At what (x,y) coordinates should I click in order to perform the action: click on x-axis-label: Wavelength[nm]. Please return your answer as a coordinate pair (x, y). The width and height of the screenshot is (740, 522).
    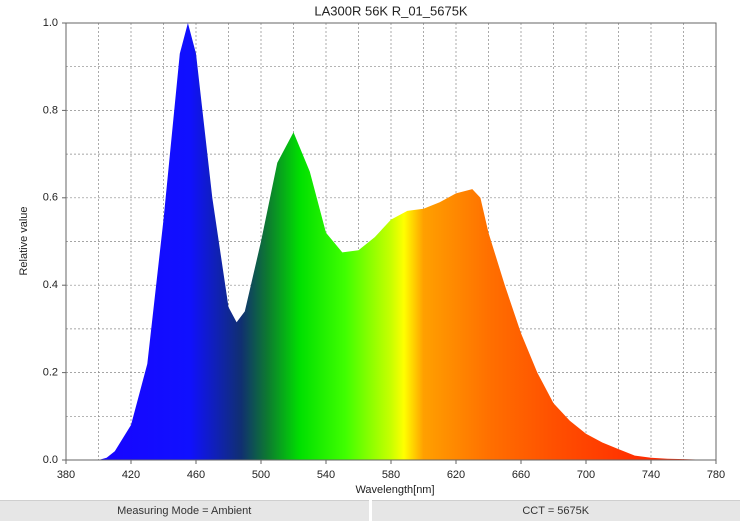
    Looking at the image, I should click on (394, 490).